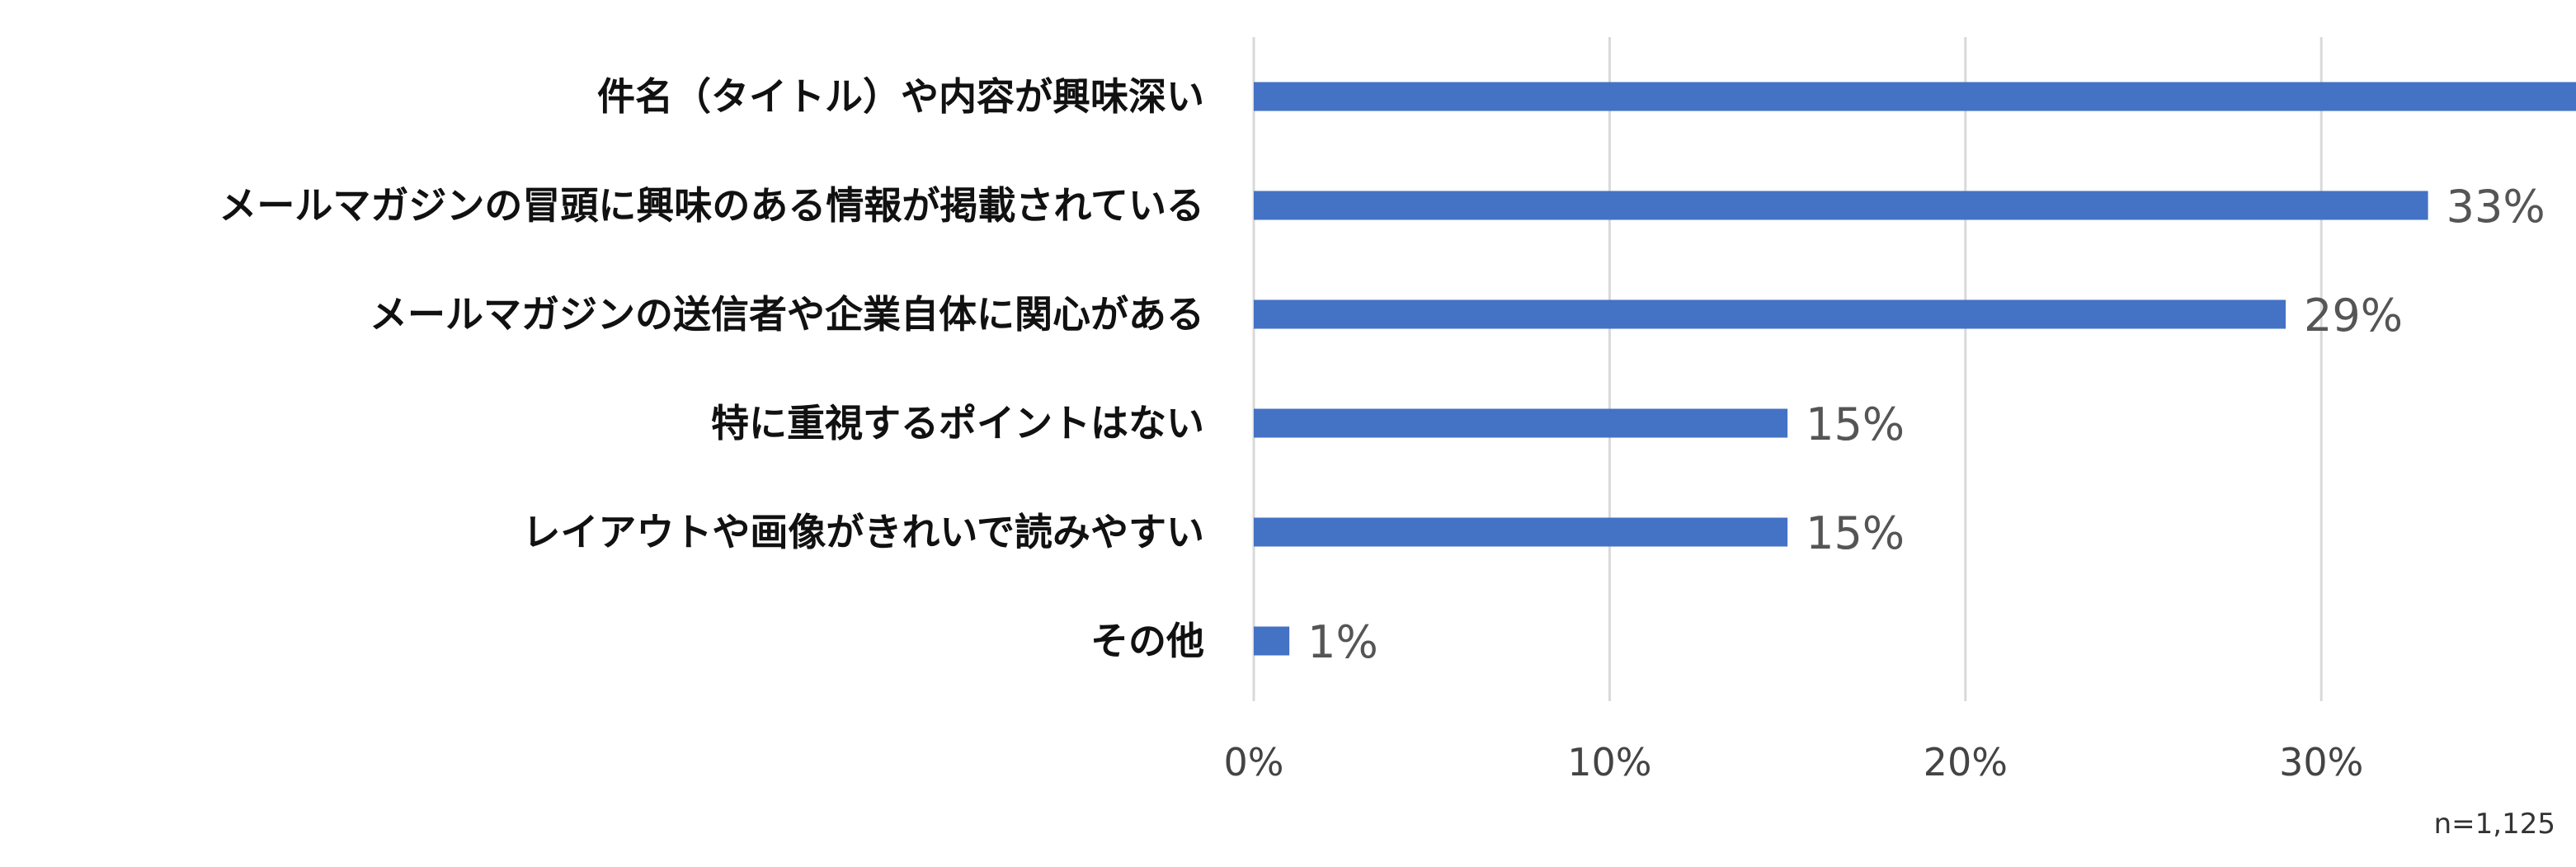 This screenshot has width=2576, height=867. Describe the element at coordinates (1794, 762) in the screenshot. I see `x-axis-tick-labels: 0%10%20%30%40%50%60%70%` at that location.